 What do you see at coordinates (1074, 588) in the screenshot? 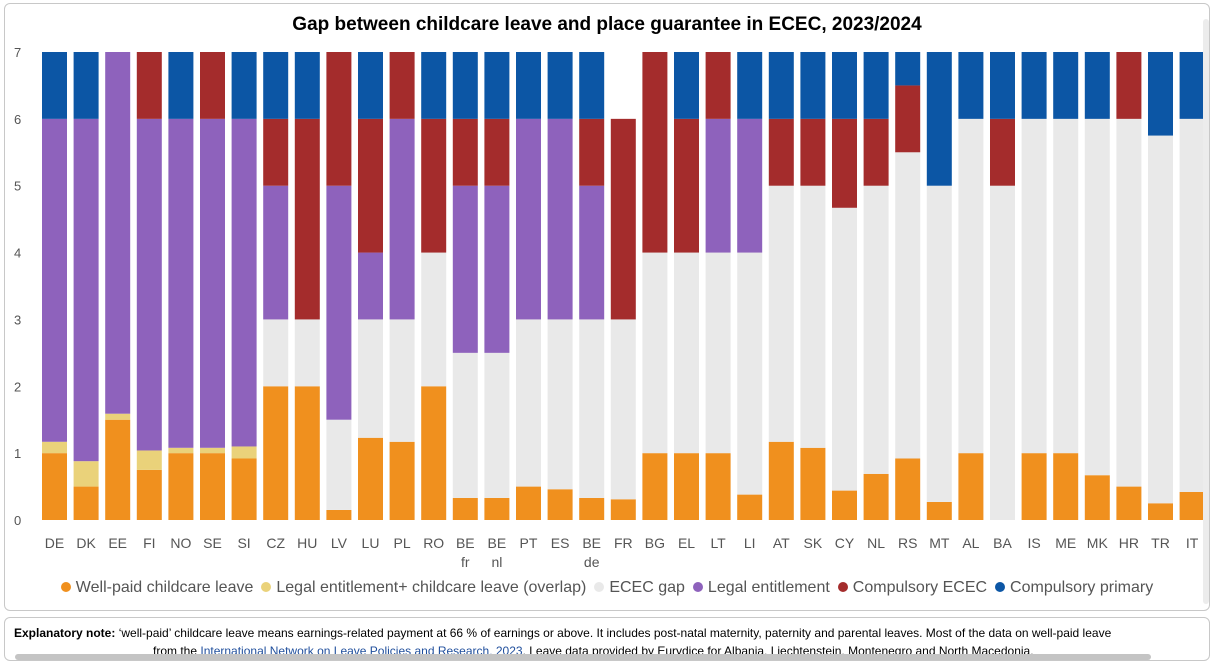
I see `legend-item: Compulsory primary` at bounding box center [1074, 588].